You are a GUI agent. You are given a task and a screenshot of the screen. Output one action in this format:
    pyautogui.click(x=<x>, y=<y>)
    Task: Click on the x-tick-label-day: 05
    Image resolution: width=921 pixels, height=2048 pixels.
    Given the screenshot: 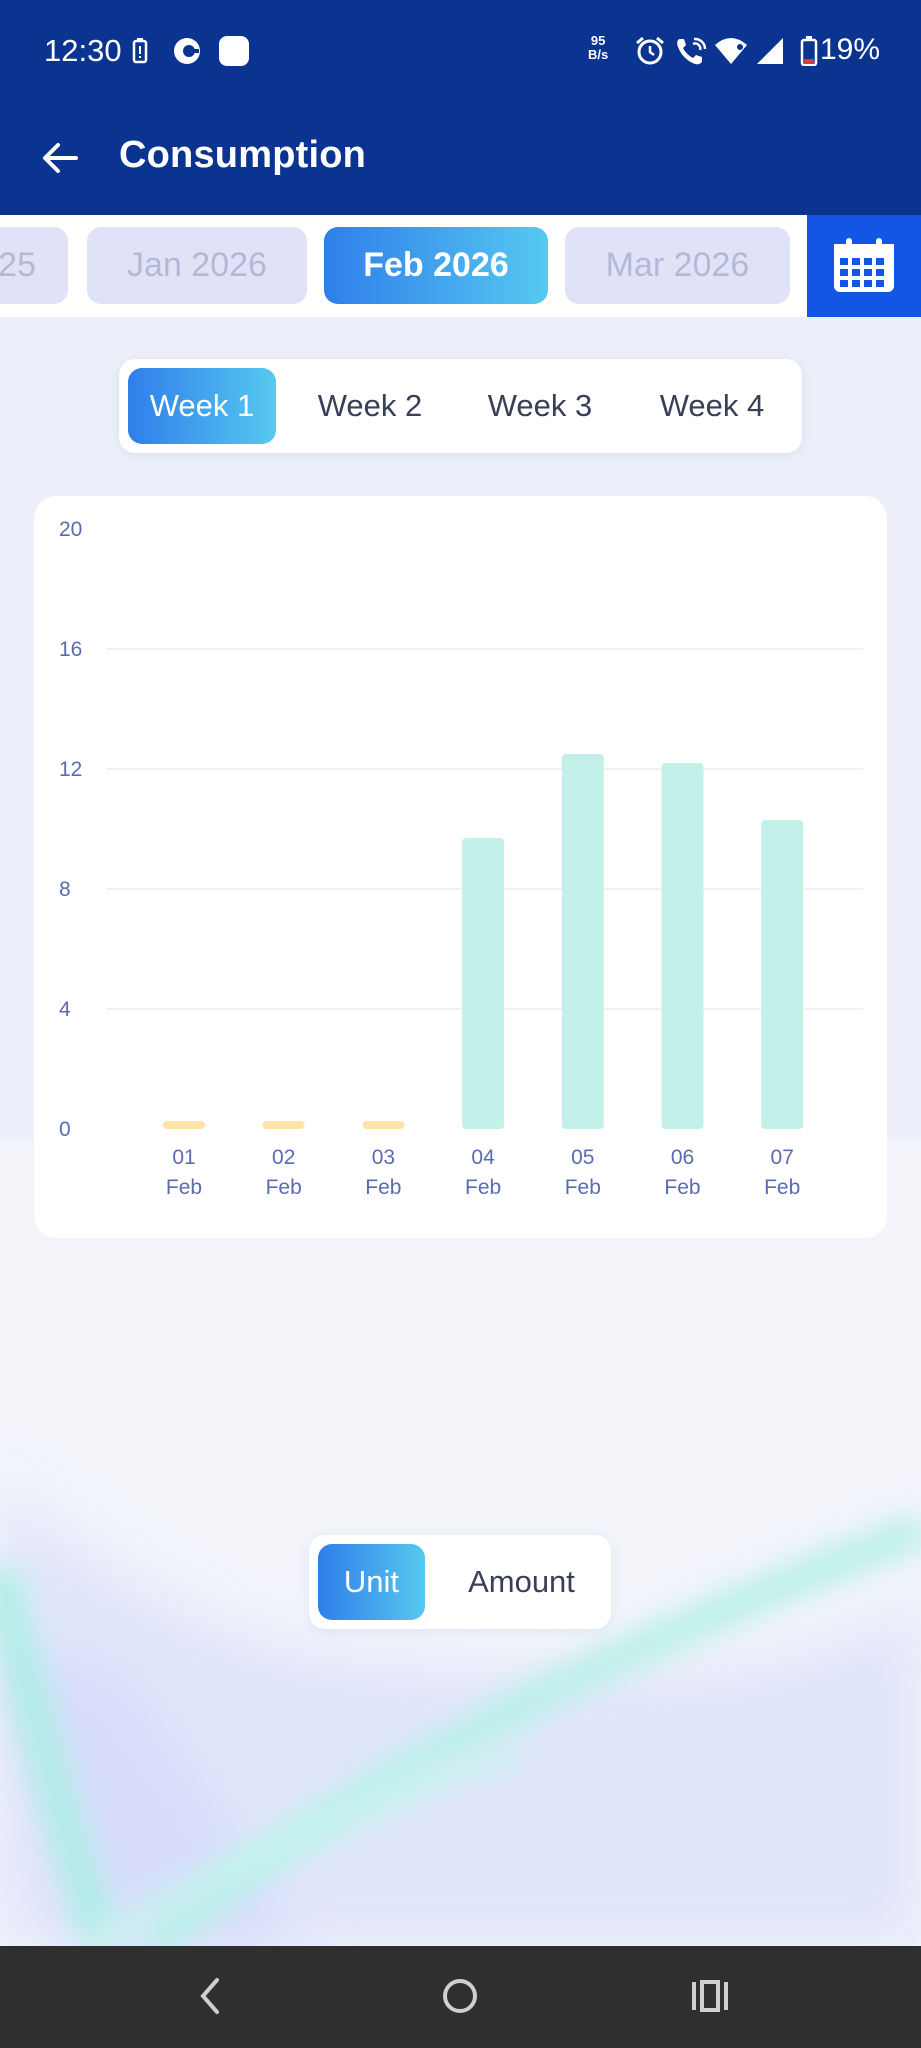 What is the action you would take?
    pyautogui.click(x=582, y=1157)
    